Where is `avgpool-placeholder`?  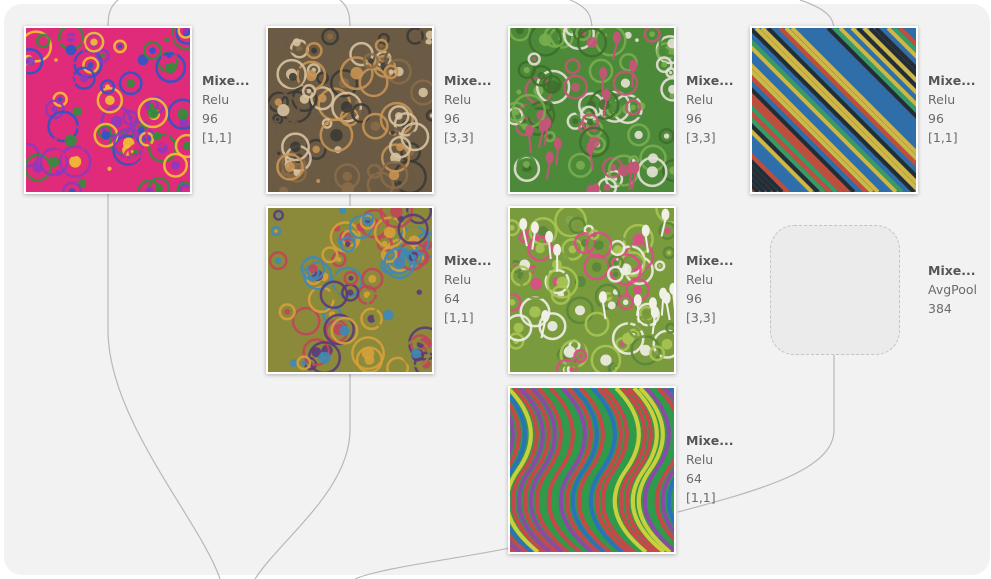 avgpool-placeholder is located at coordinates (835, 290).